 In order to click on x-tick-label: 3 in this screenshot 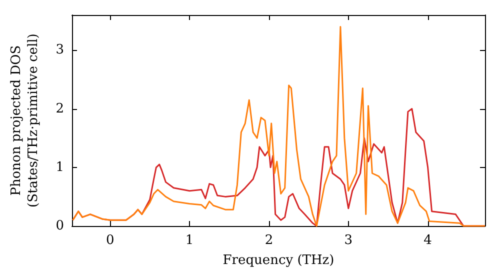, I will do `click(348, 240)`.